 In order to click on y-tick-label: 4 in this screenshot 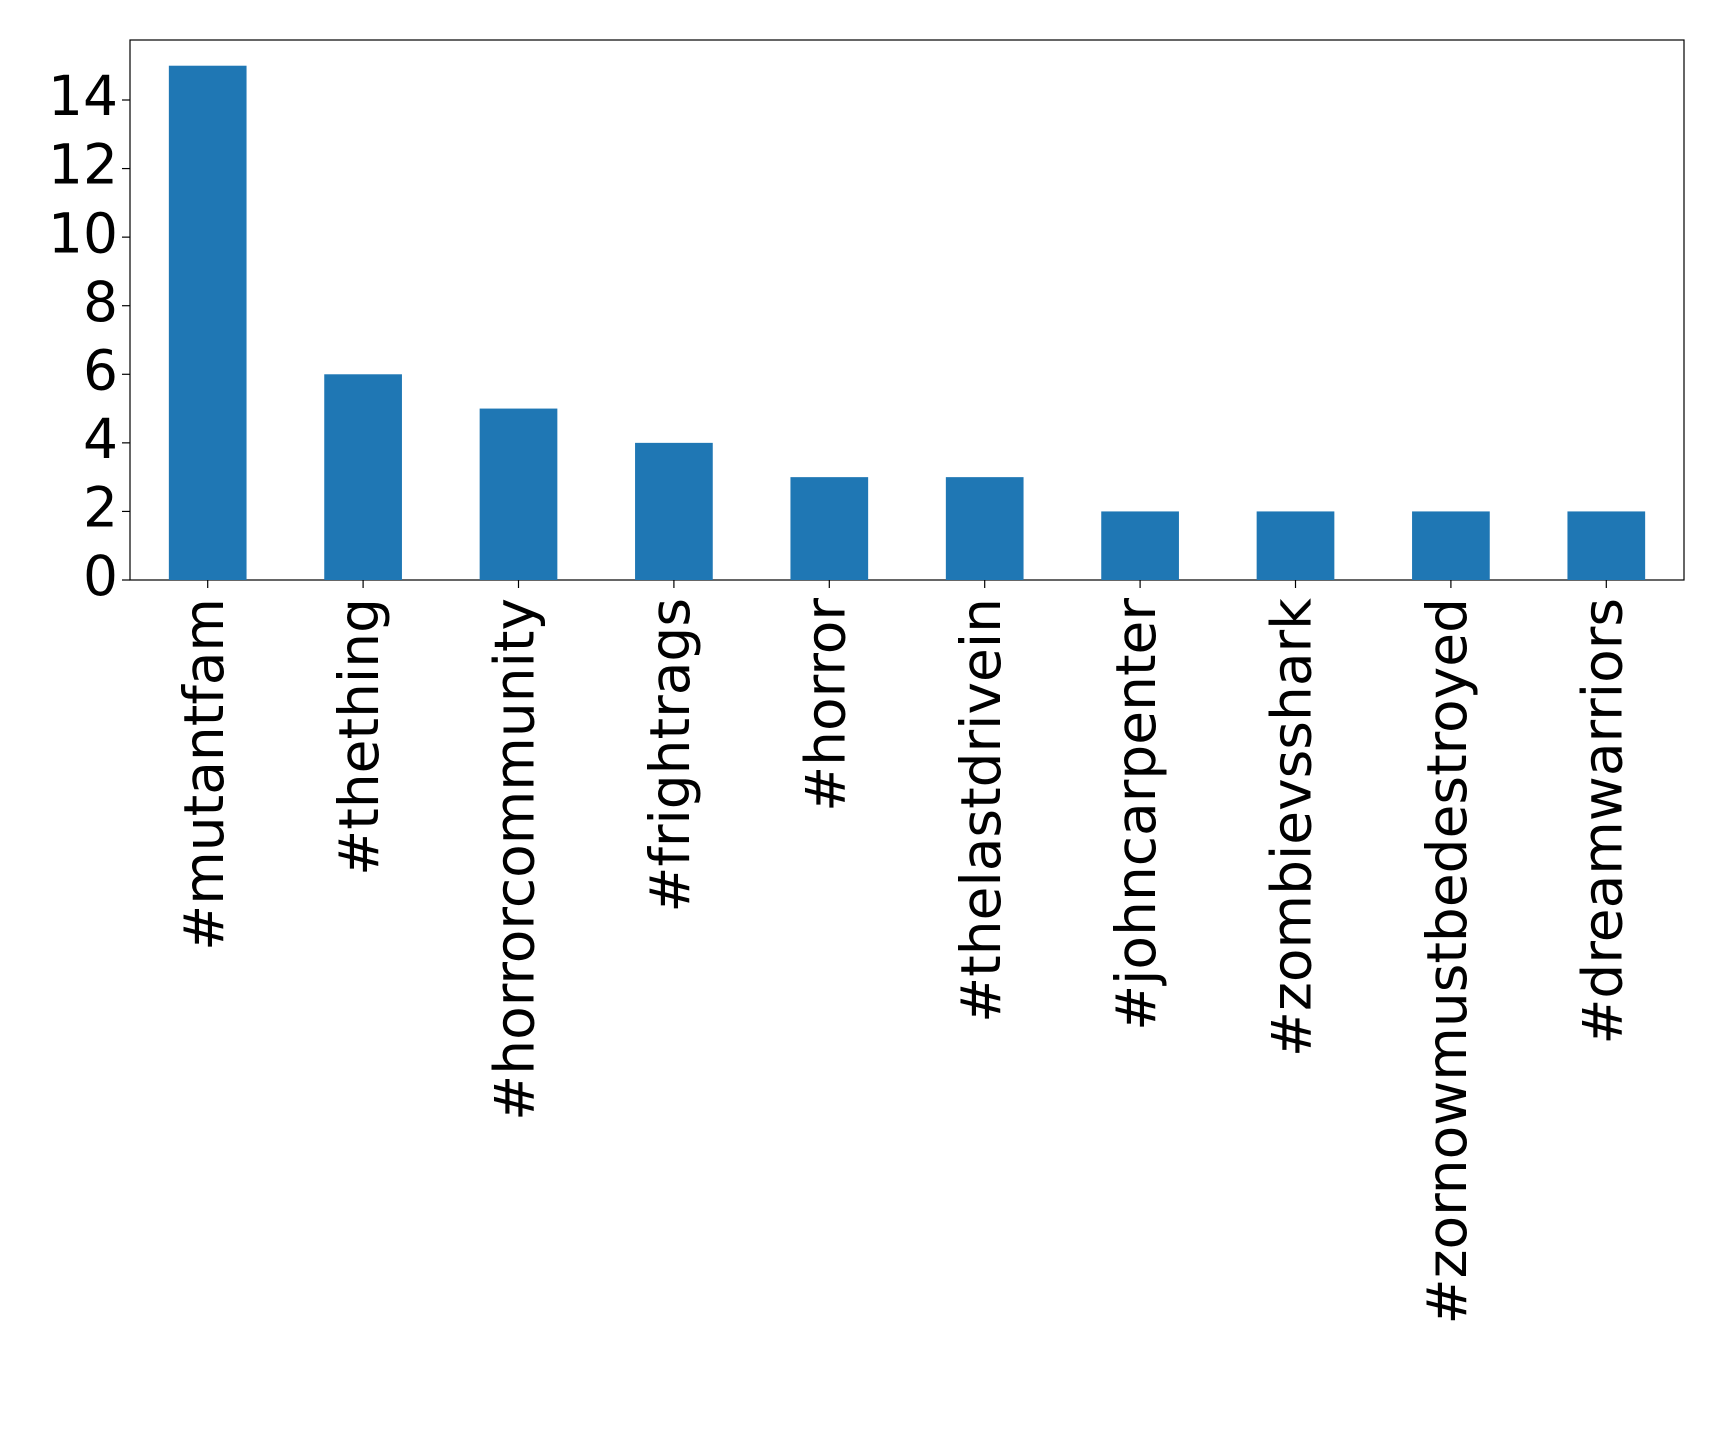, I will do `click(100, 439)`.